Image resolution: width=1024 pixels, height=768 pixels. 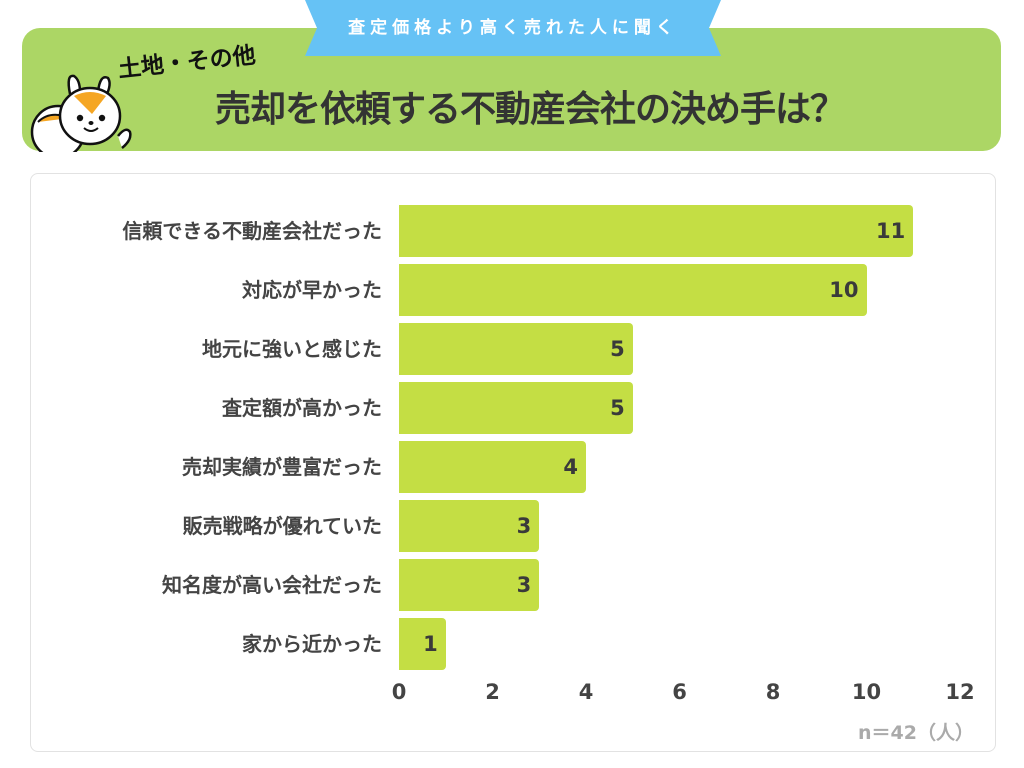 I want to click on x-tick-label: 12, so click(x=960, y=692).